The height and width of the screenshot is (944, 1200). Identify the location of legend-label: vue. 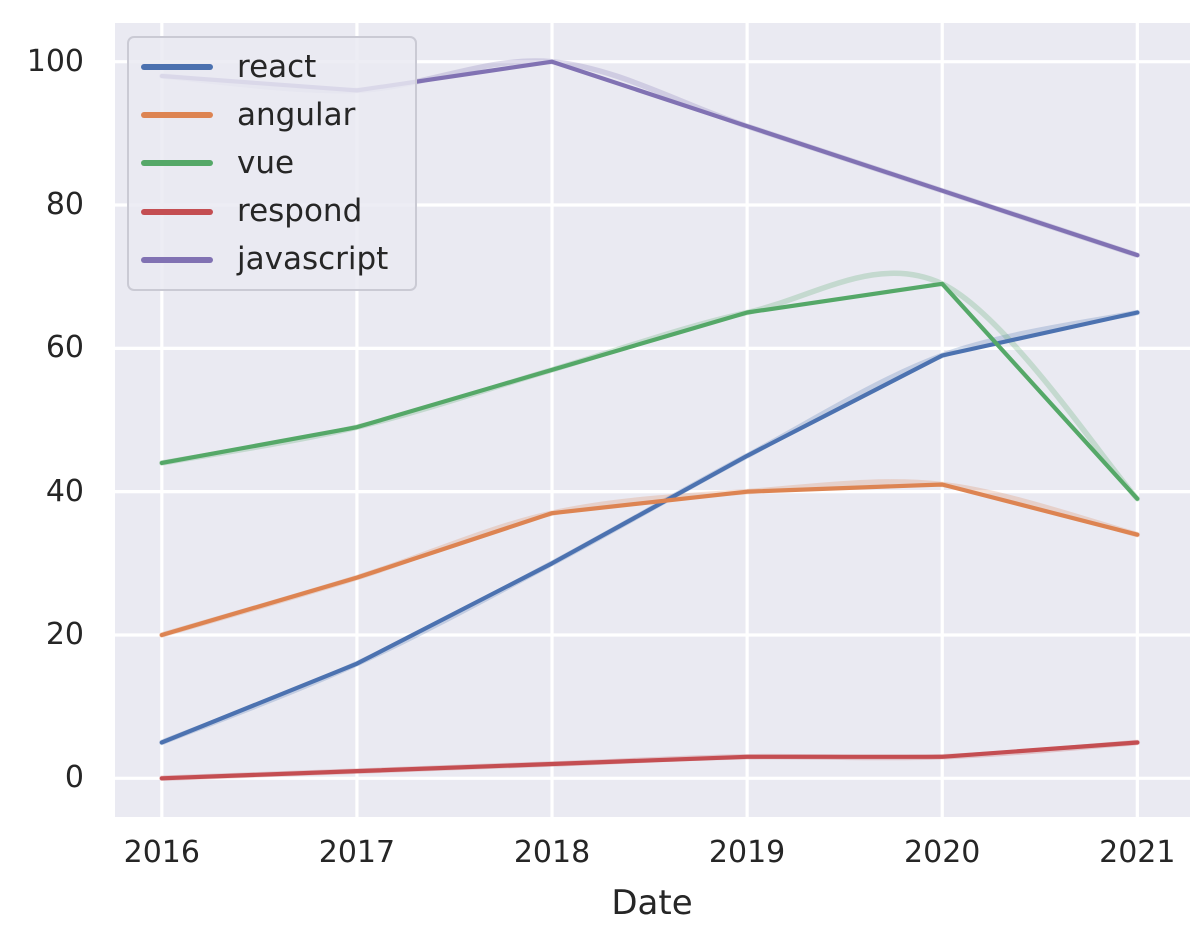
(266, 162).